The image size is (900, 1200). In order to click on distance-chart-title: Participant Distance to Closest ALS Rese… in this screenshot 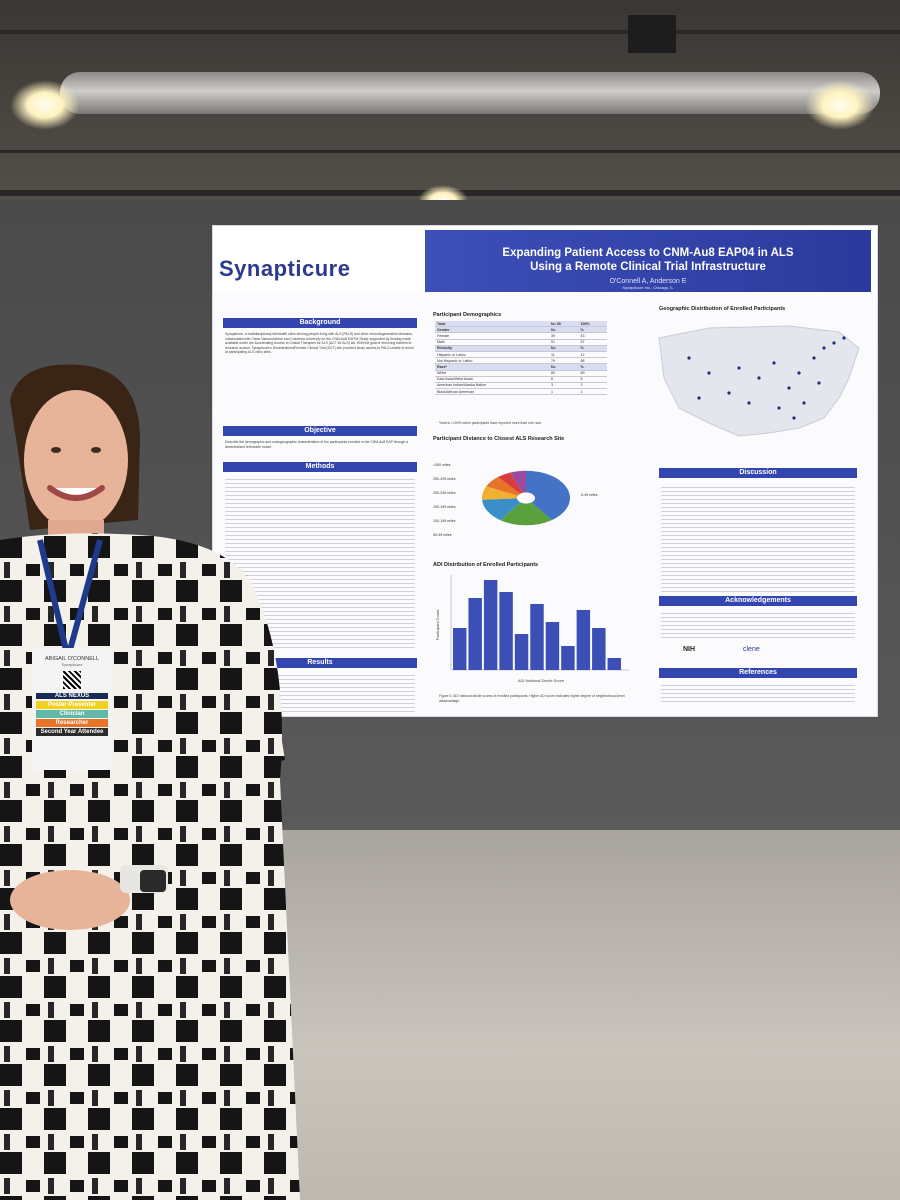, I will do `click(499, 439)`.